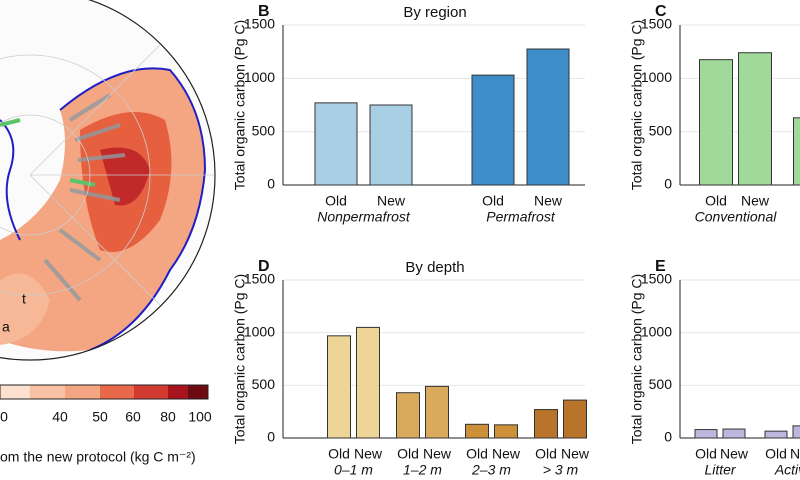 This screenshot has width=800, height=480. Describe the element at coordinates (264, 266) in the screenshot. I see `panel-letter: D` at that location.